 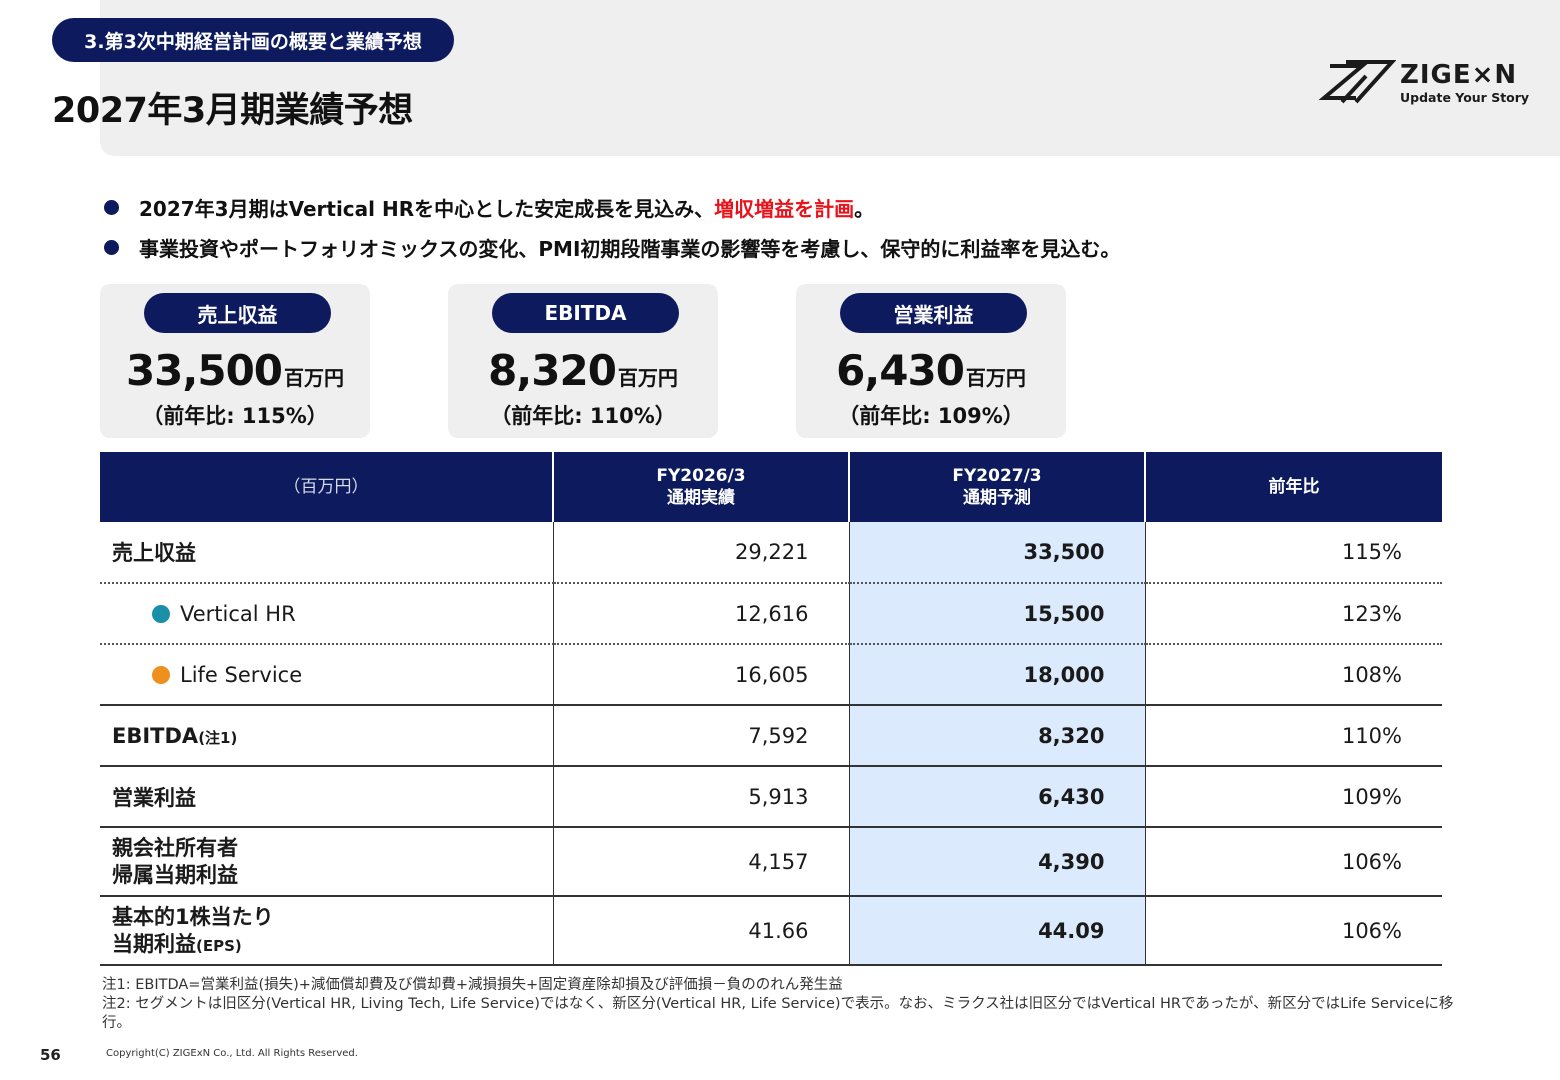 I want to click on logo-tagline: Update Your Story, so click(x=1465, y=97).